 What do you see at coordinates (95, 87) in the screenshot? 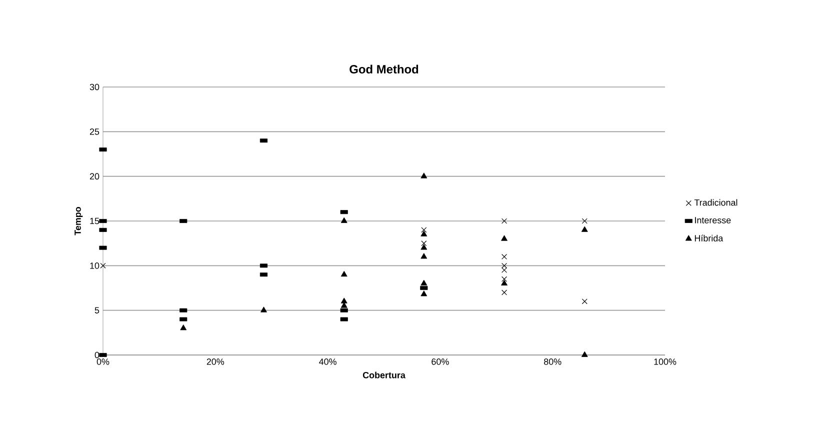
I see `y-tick-label: 30` at bounding box center [95, 87].